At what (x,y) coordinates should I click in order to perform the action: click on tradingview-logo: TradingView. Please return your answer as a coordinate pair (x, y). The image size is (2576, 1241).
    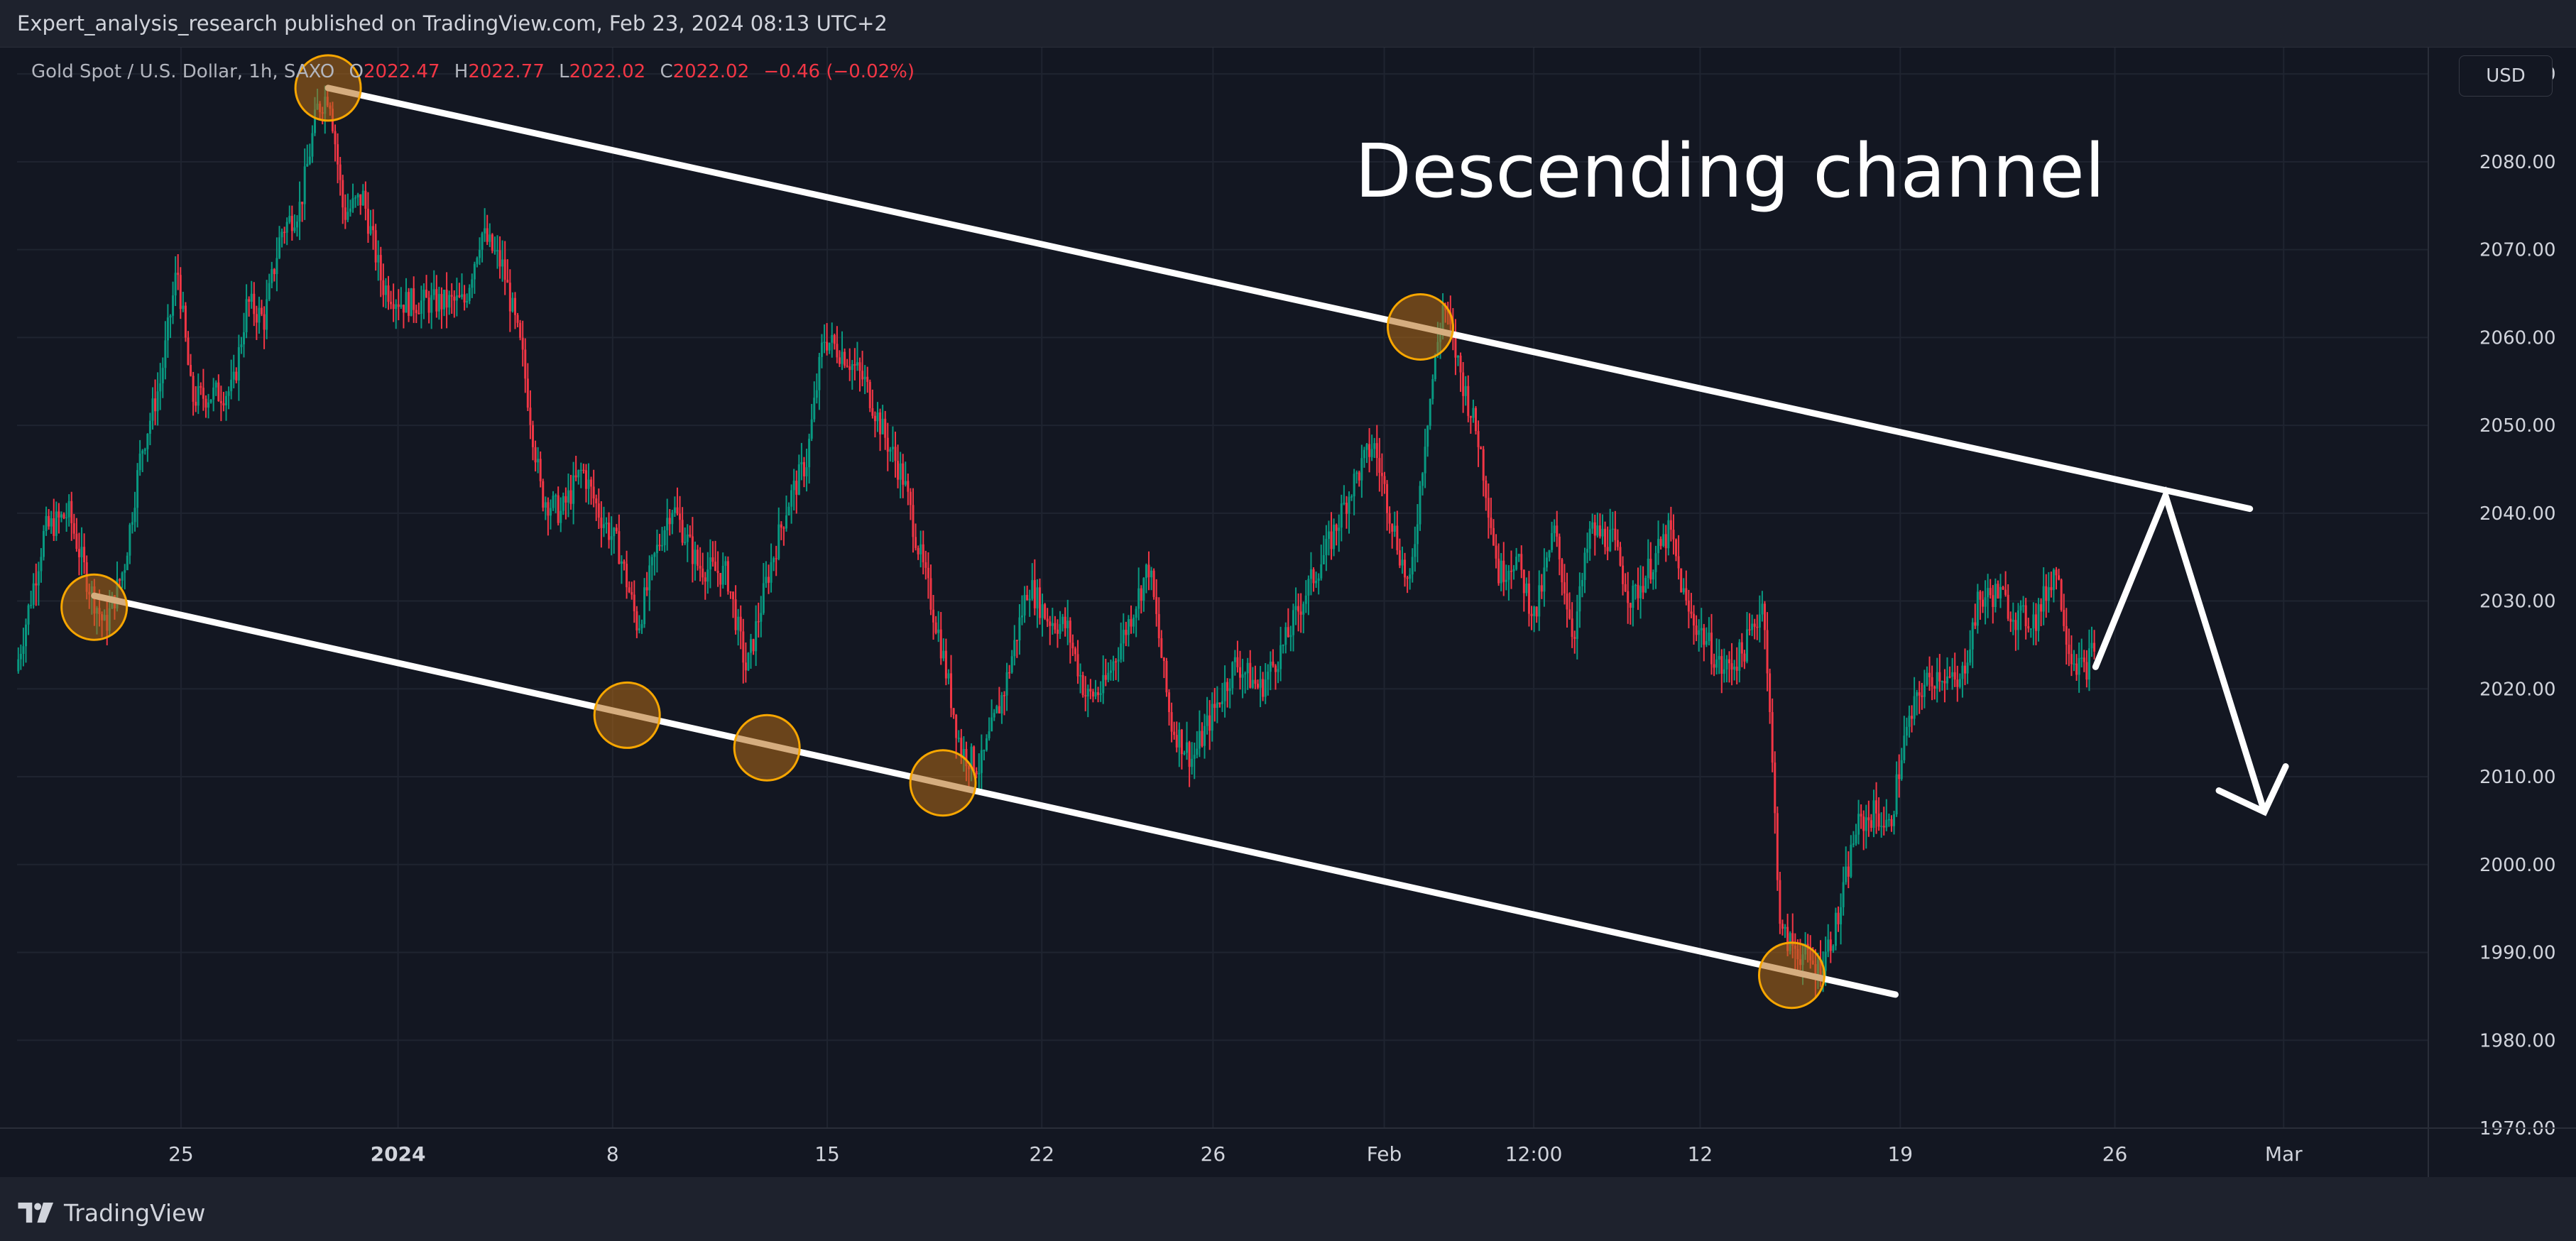
    Looking at the image, I should click on (111, 1212).